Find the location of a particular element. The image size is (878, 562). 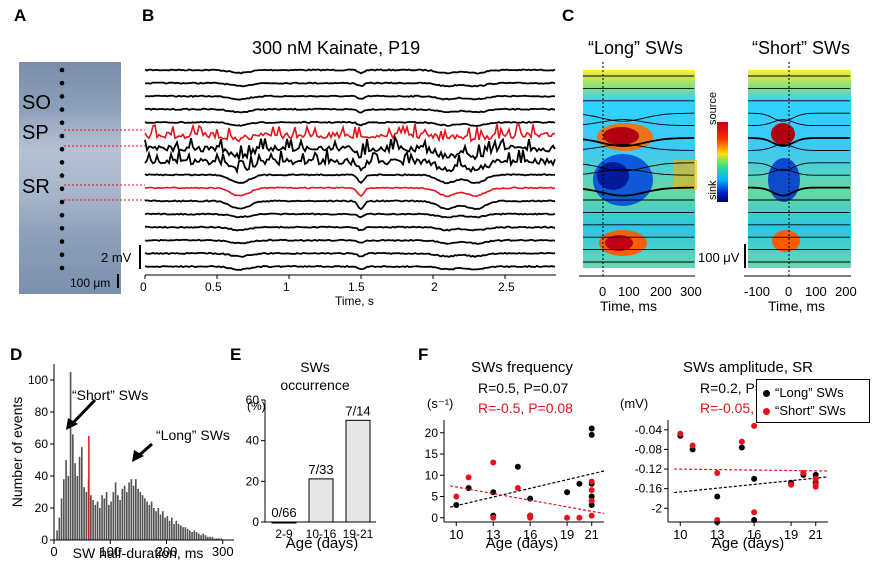

panel-label-b: B is located at coordinates (148, 15).